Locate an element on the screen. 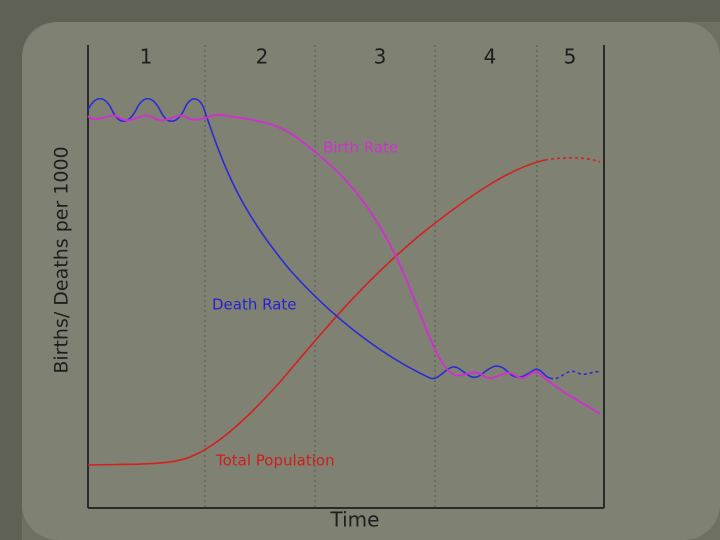 The width and height of the screenshot is (720, 540). death-rate-label: Death Rate is located at coordinates (254, 305).